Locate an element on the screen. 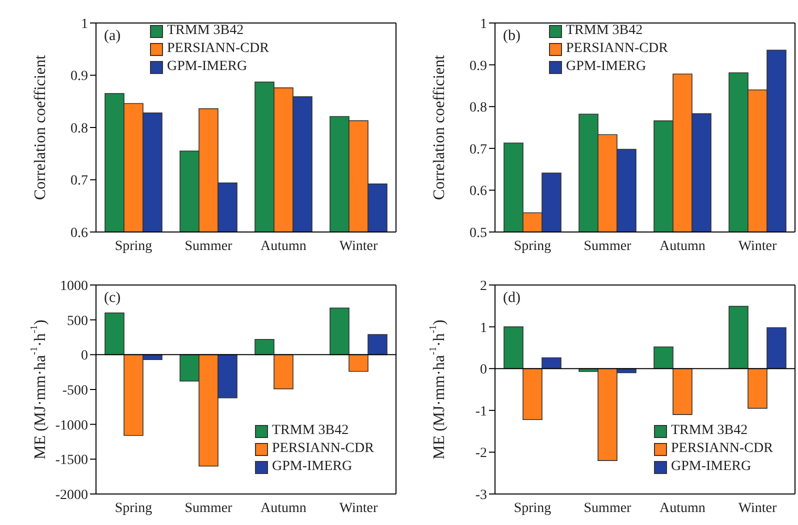  y-tick-label: -1500 is located at coordinates (71, 460).